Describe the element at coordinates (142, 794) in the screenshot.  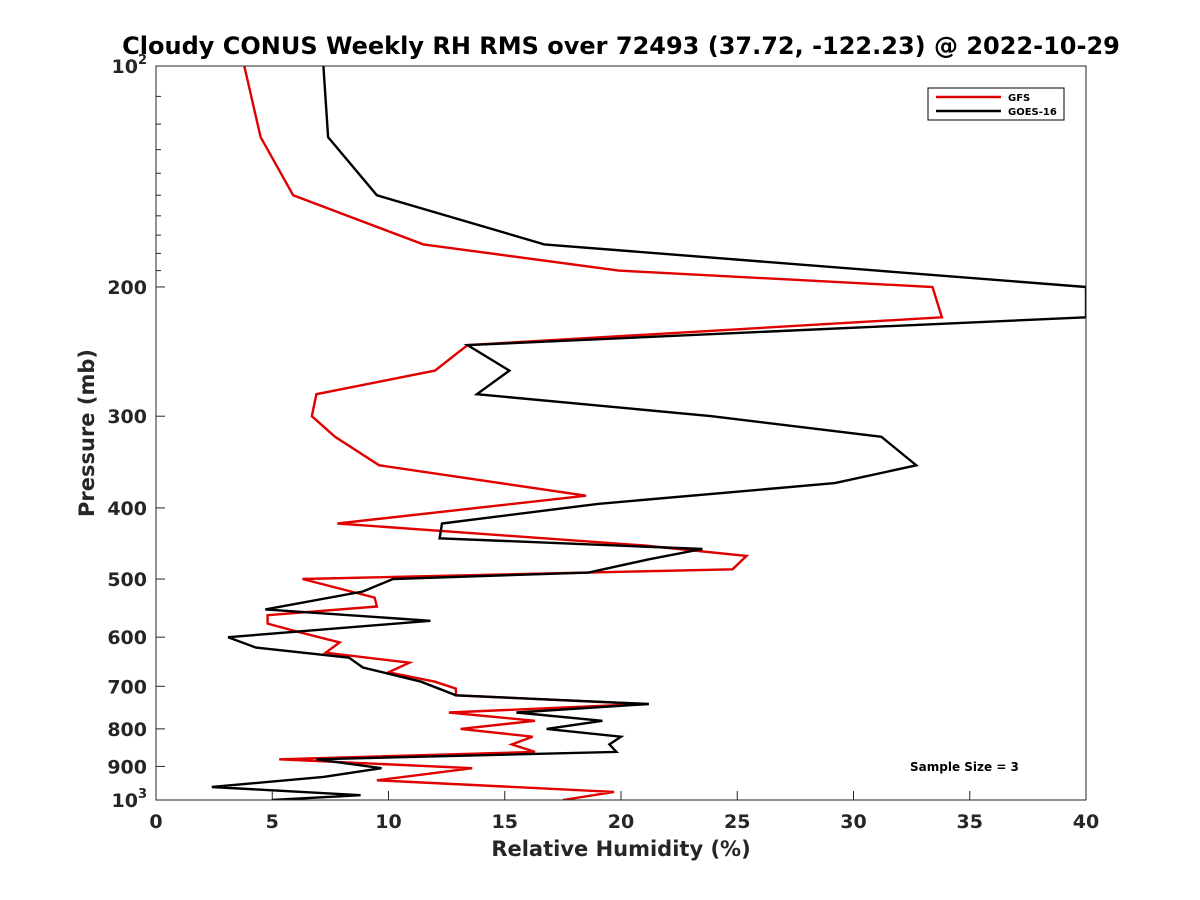
I see `y-tick-exponent: 3` at that location.